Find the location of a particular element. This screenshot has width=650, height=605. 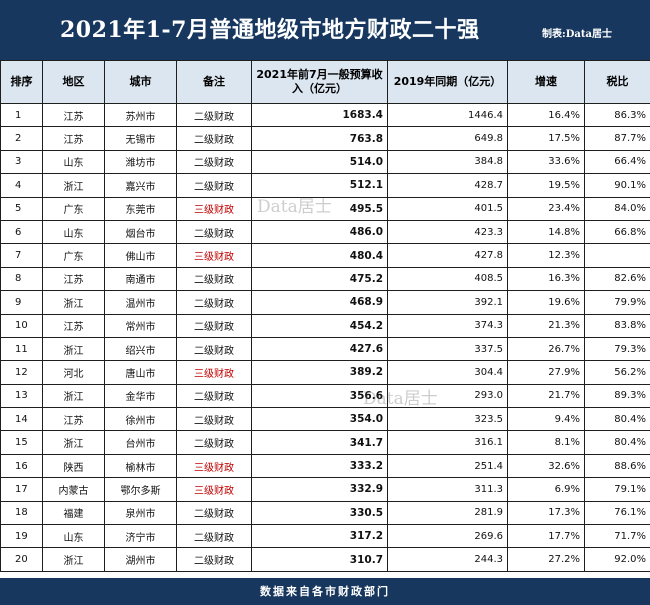

table-row: 20 浙江 湖州市 二级财政 310.7 244.3 27.2% 92.0% is located at coordinates (325, 559).